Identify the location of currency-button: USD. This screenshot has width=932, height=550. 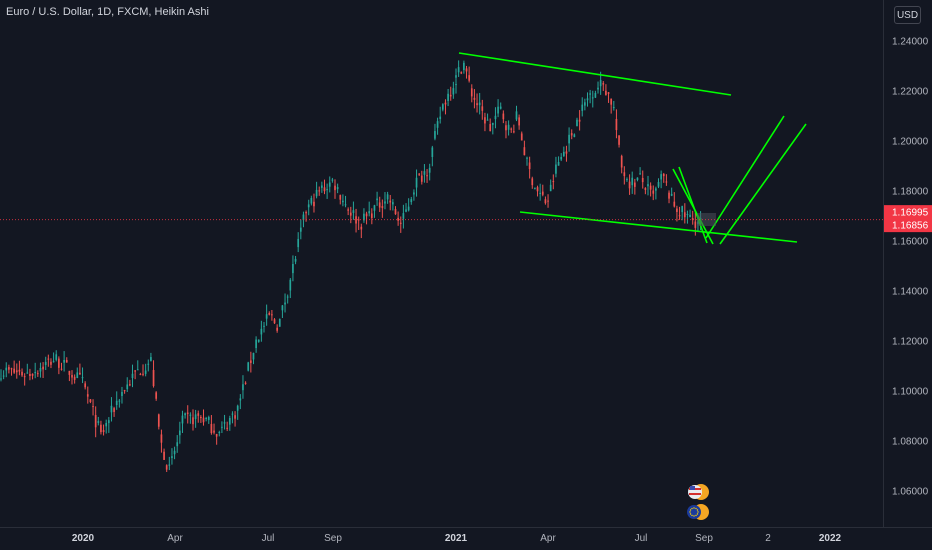
(907, 15).